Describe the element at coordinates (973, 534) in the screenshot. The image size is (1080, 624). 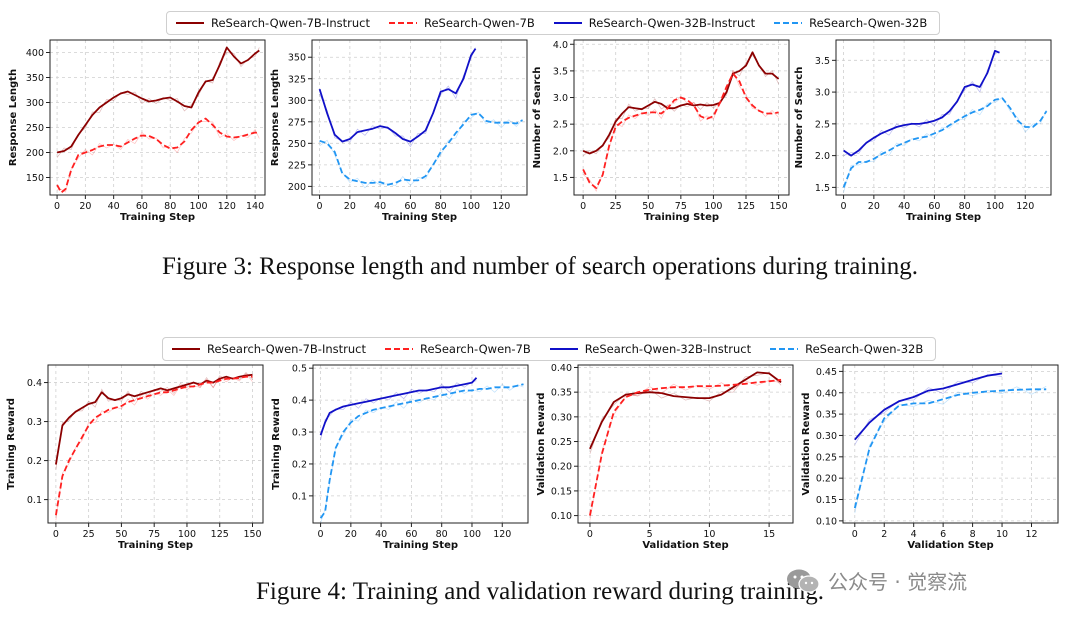
I see `x-tick-label: 8` at that location.